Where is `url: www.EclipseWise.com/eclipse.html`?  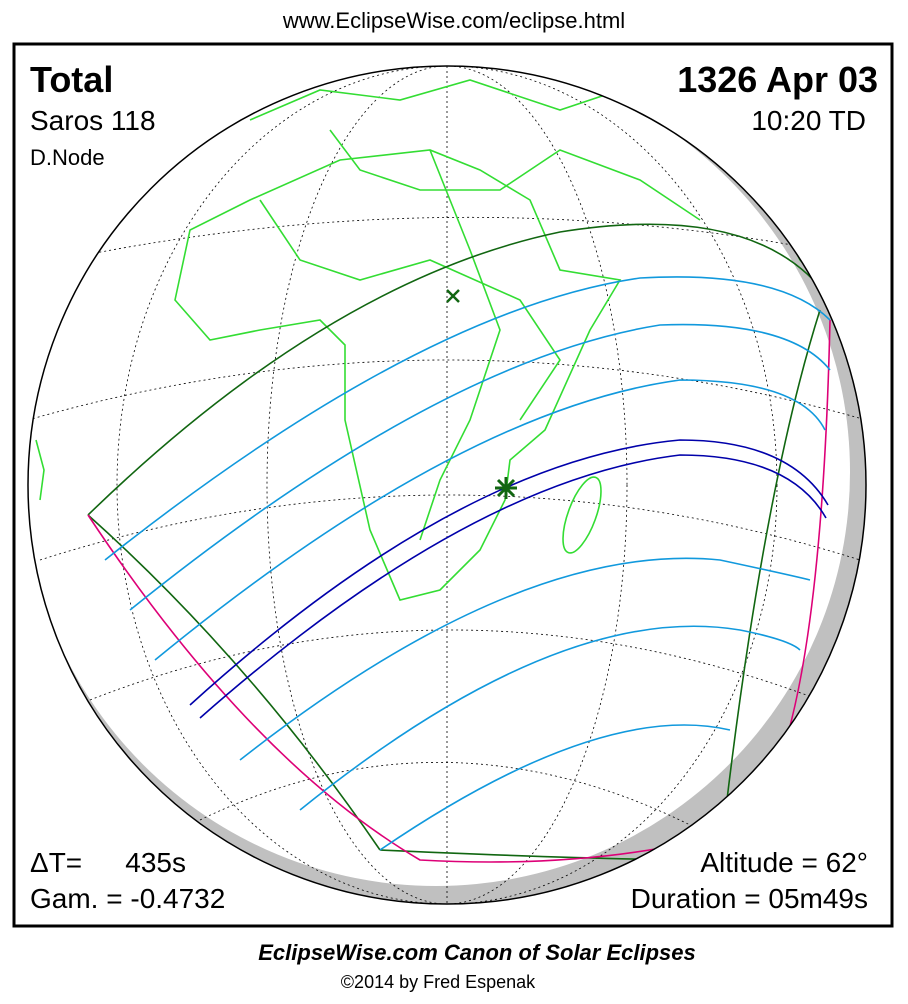 url: www.EclipseWise.com/eclipse.html is located at coordinates (453, 20).